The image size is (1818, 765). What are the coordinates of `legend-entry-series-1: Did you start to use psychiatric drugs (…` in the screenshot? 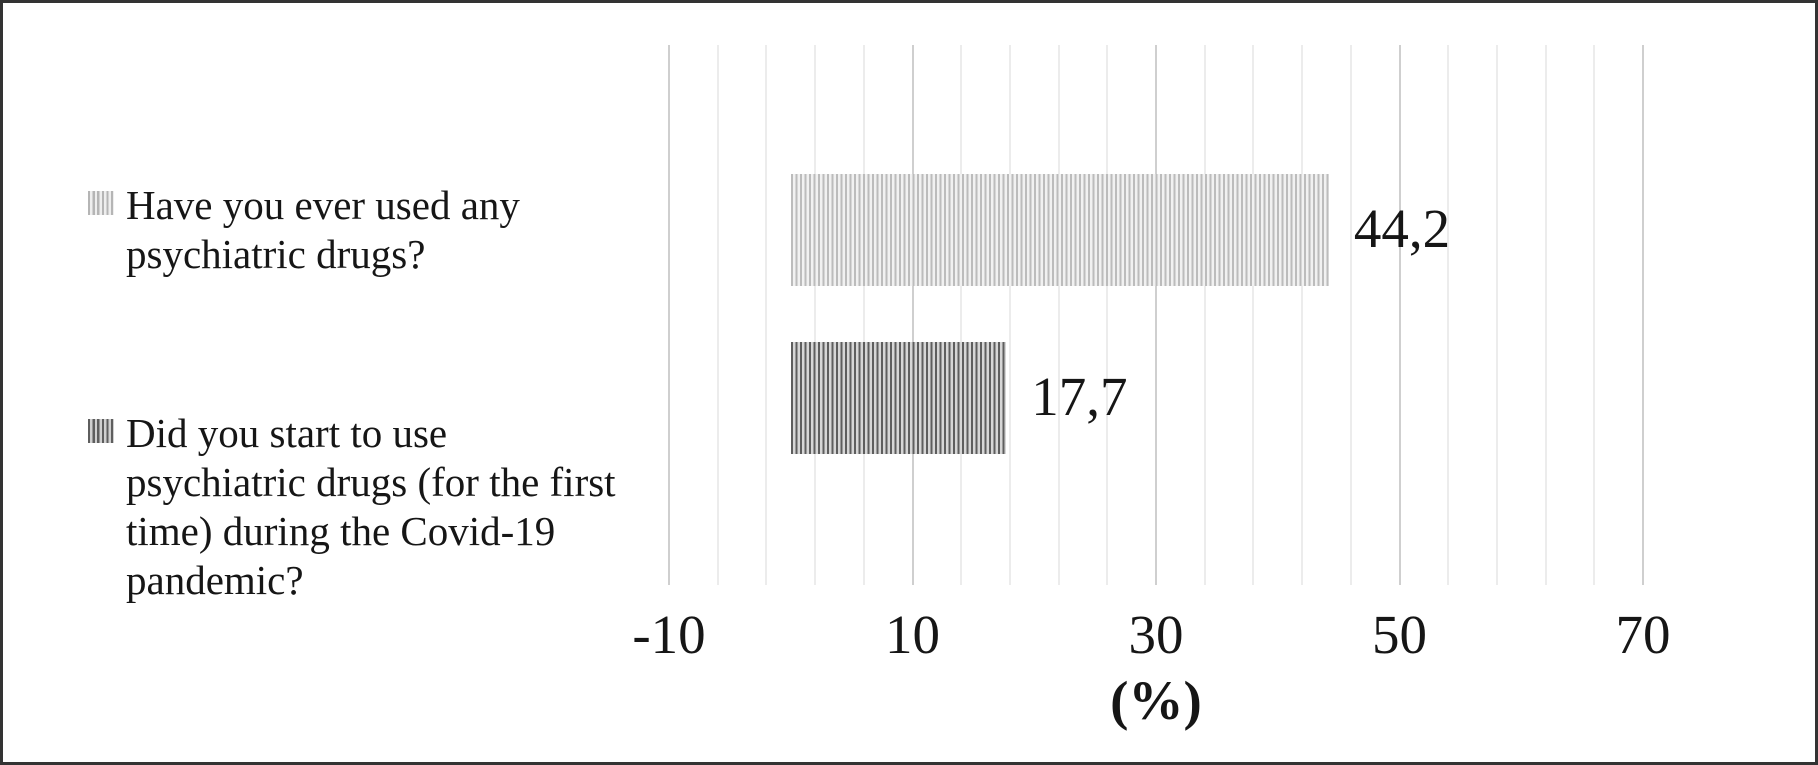 It's located at (359, 507).